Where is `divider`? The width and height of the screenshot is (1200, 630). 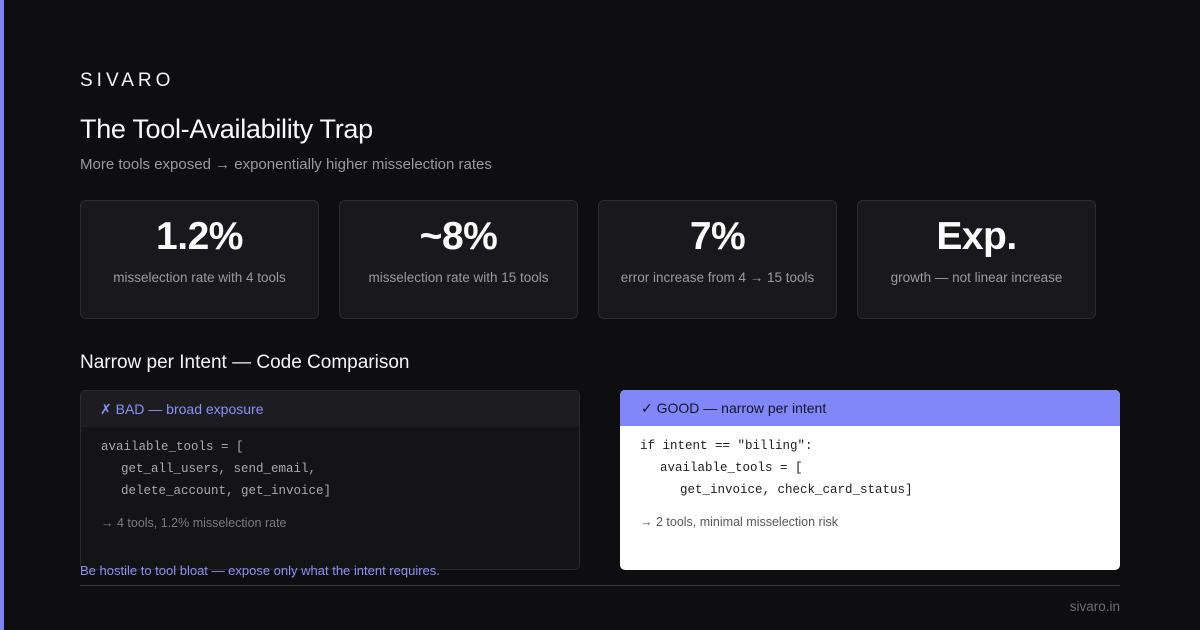
divider is located at coordinates (600, 585).